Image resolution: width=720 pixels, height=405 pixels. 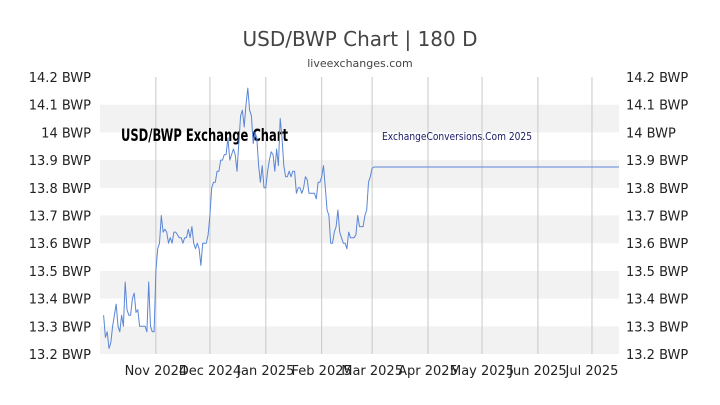 What do you see at coordinates (482, 371) in the screenshot?
I see `x-tick-label: May 2025` at bounding box center [482, 371].